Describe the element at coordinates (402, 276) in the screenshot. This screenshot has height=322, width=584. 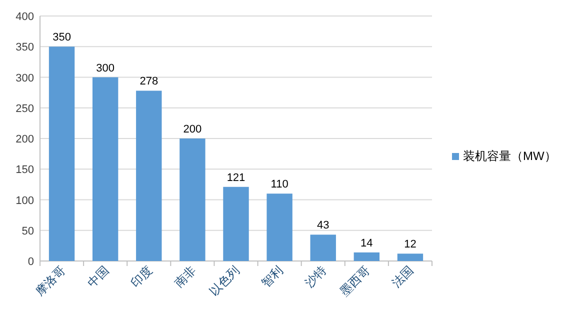
I see `x-tick-label: 法国` at that location.